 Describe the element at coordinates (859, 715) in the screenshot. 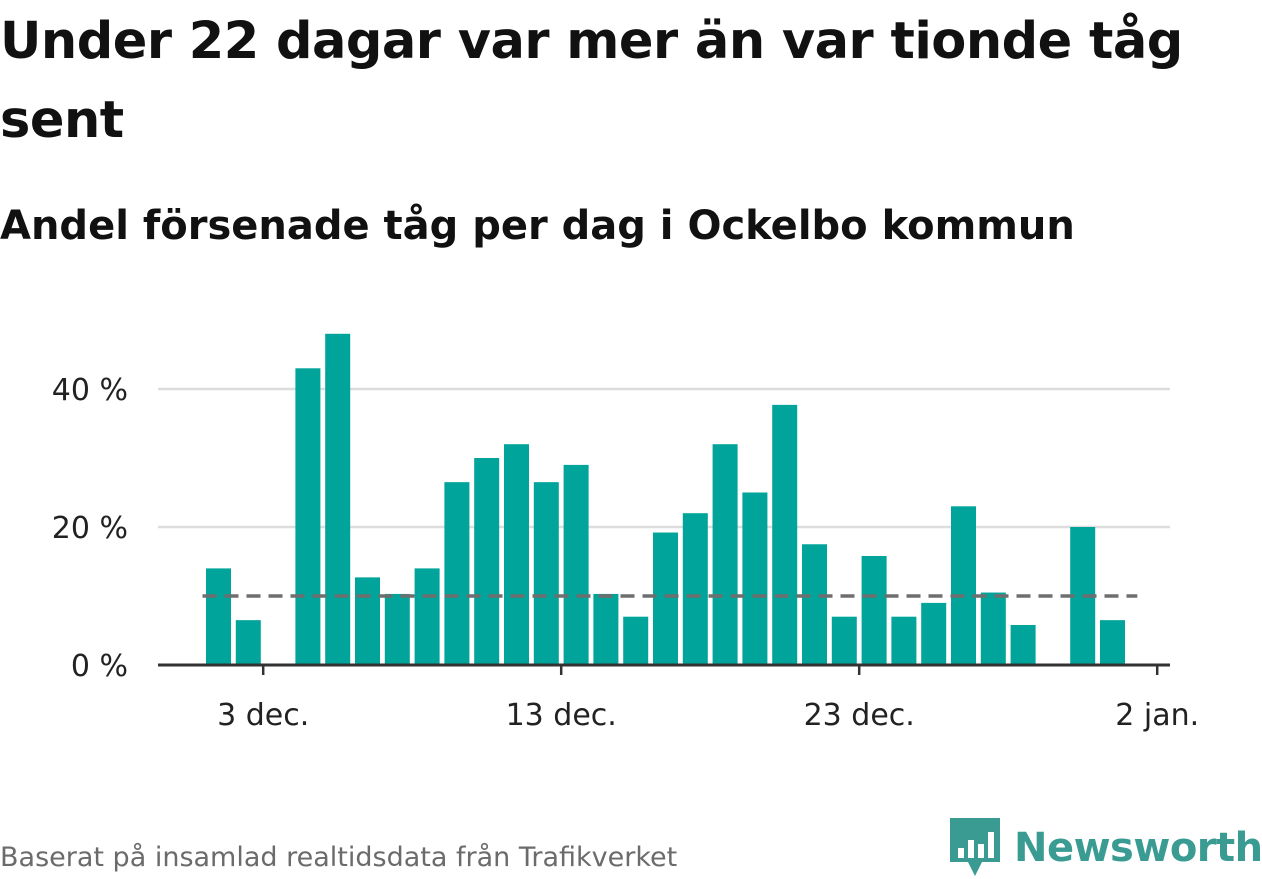

I see `x-tick-label: 23 dec.` at that location.